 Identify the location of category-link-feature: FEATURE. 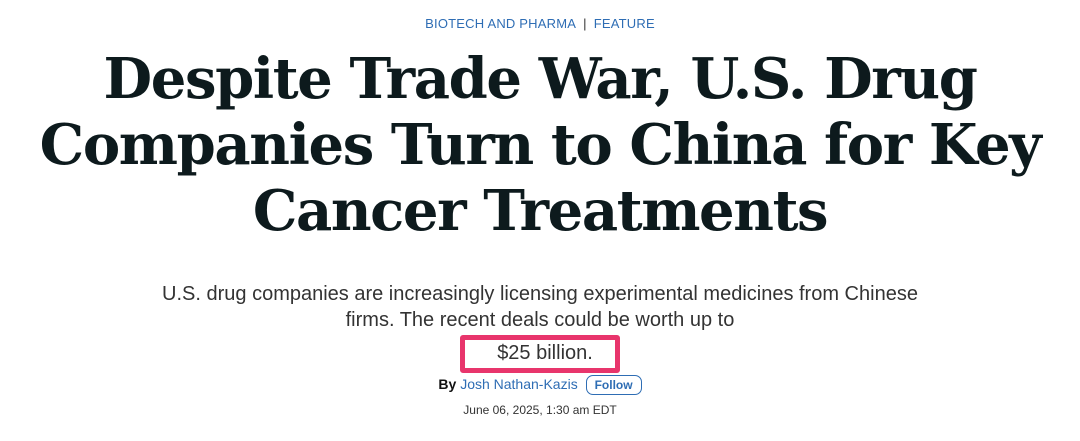
(624, 23).